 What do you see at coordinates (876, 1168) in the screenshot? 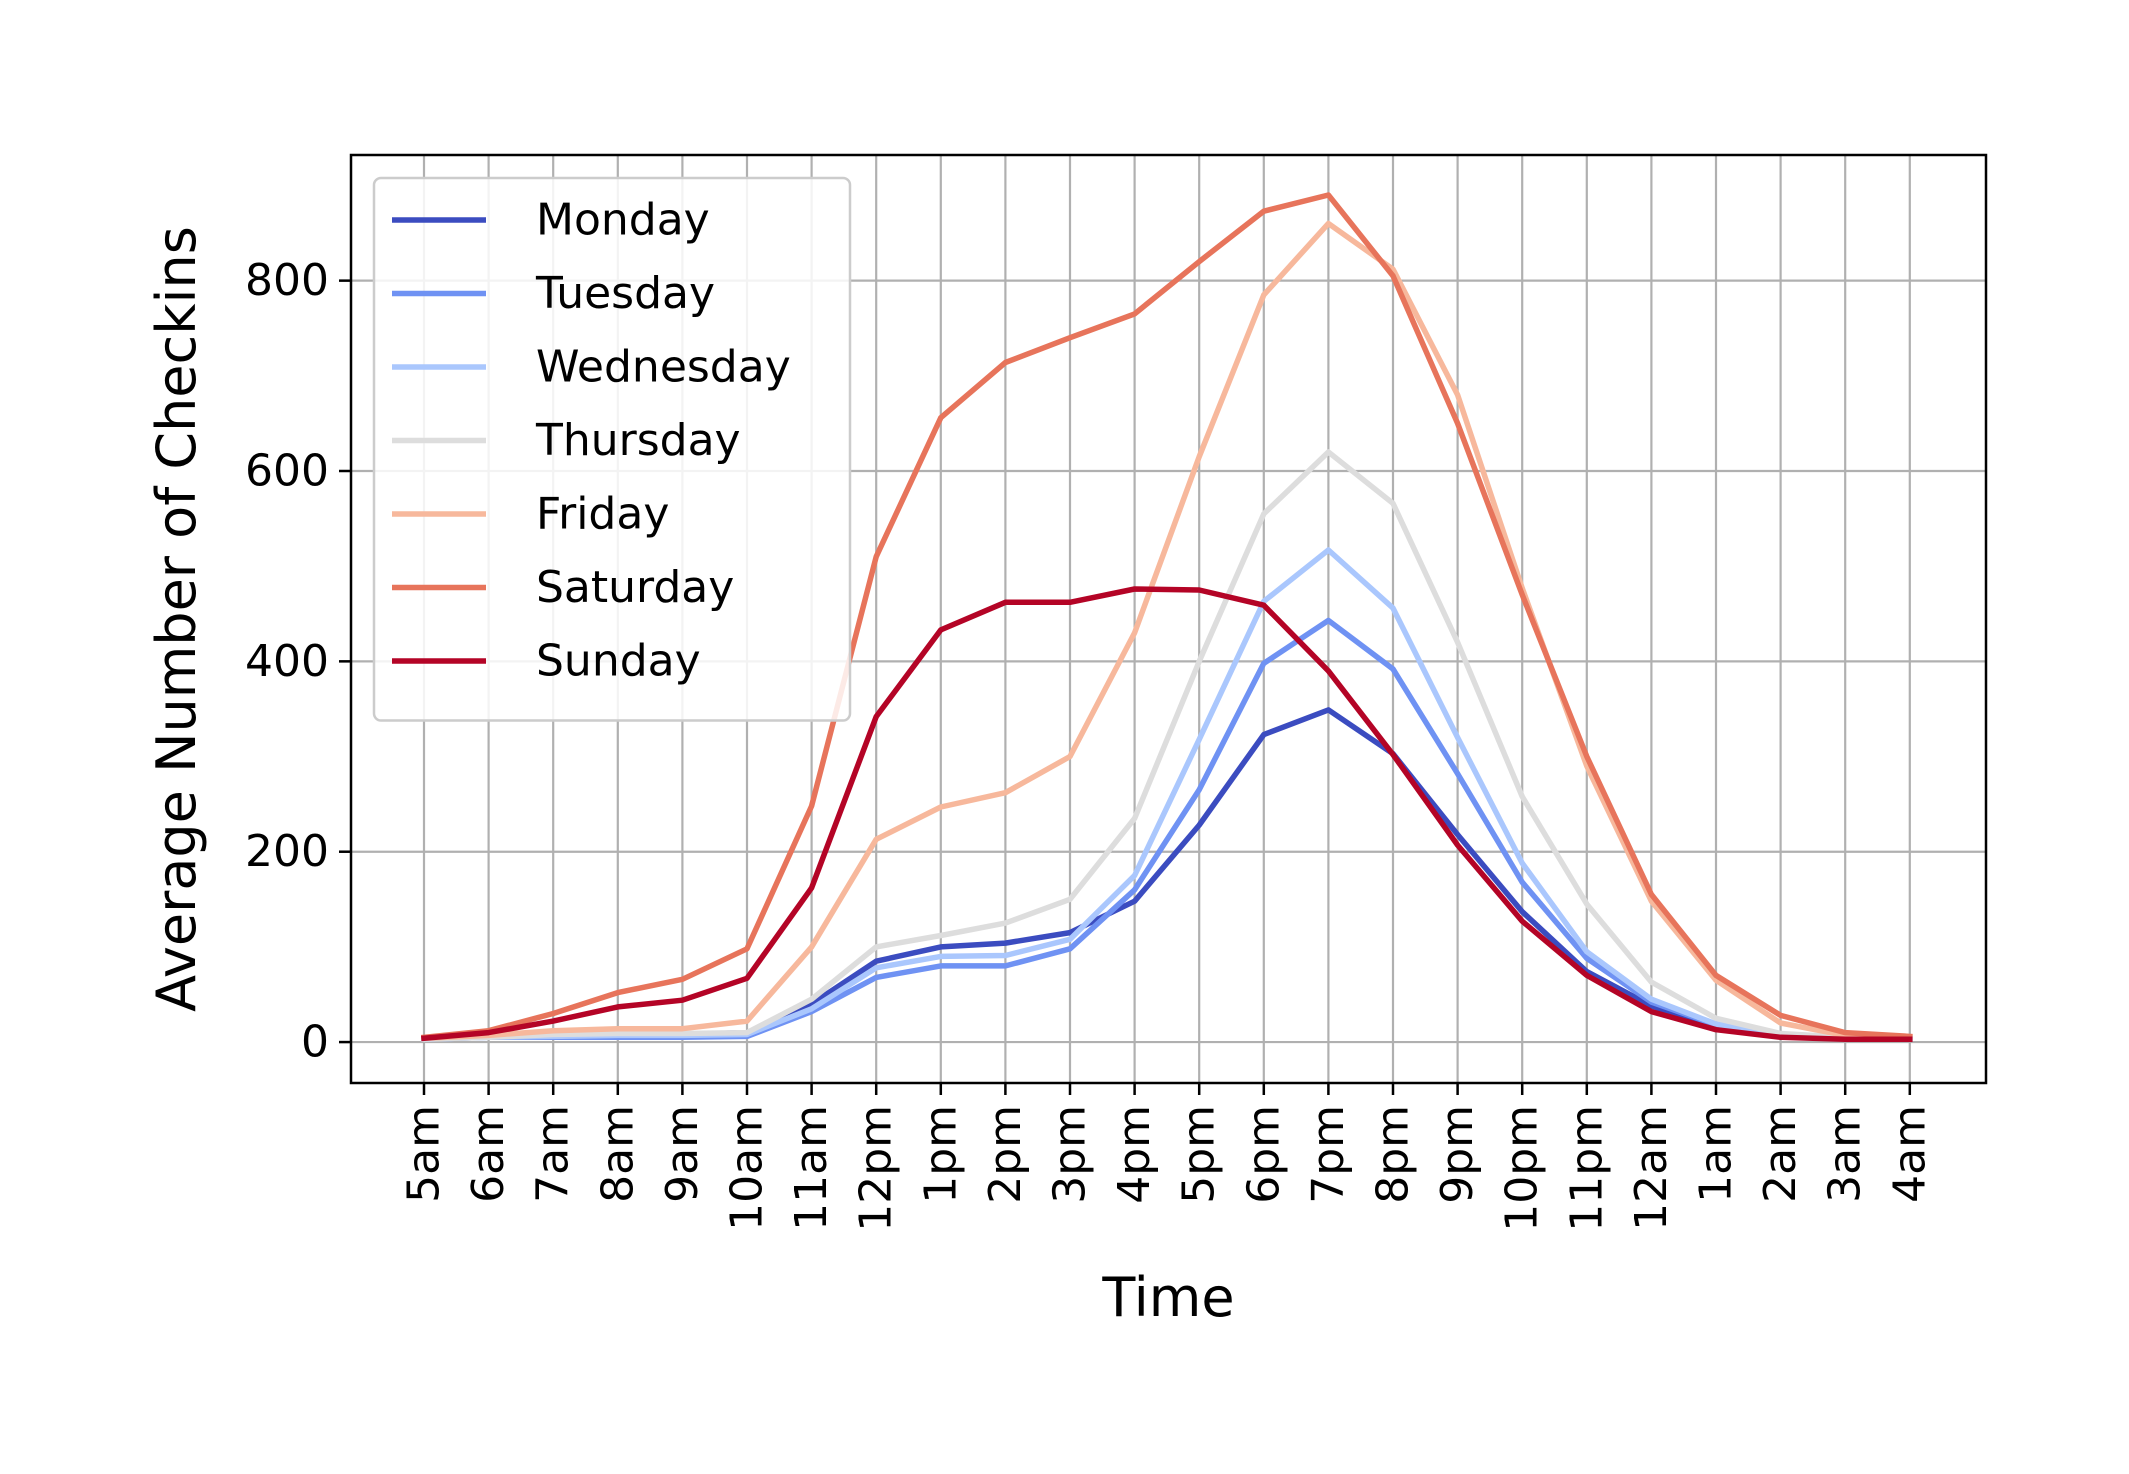
I see `x-tick-label: 12pm` at bounding box center [876, 1168].